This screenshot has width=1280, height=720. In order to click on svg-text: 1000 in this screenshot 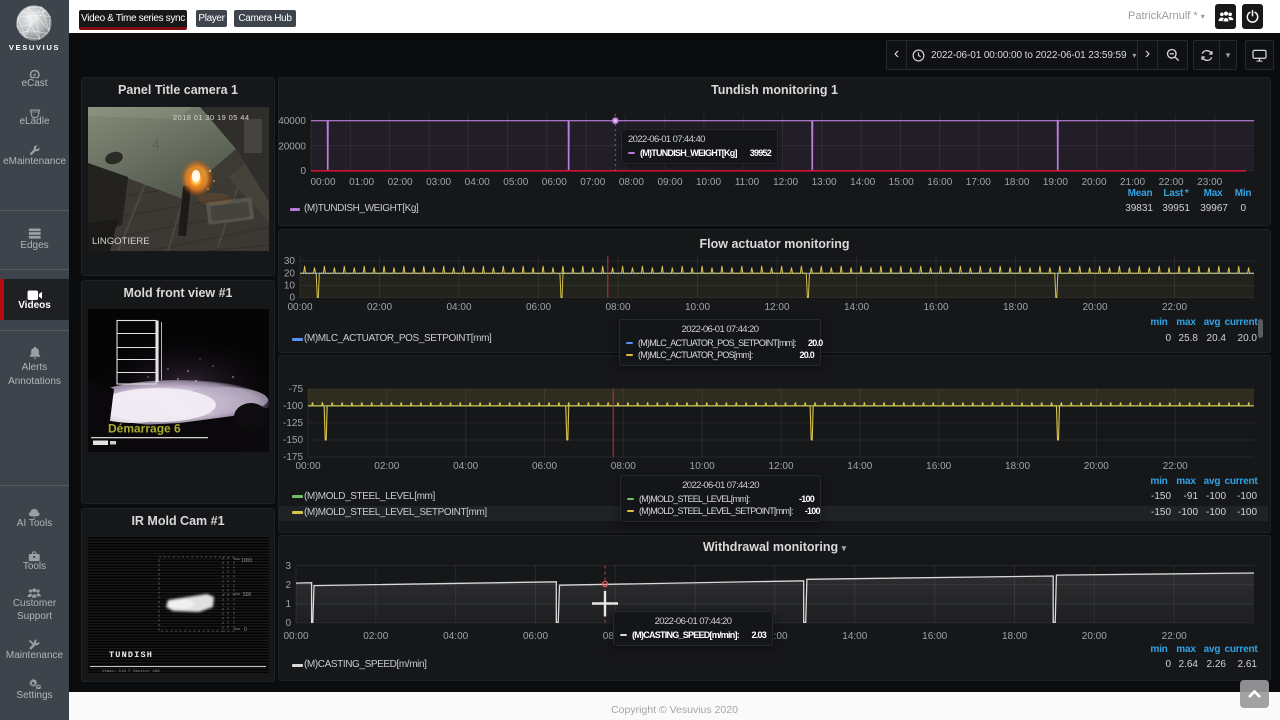, I will do `click(246, 561)`.